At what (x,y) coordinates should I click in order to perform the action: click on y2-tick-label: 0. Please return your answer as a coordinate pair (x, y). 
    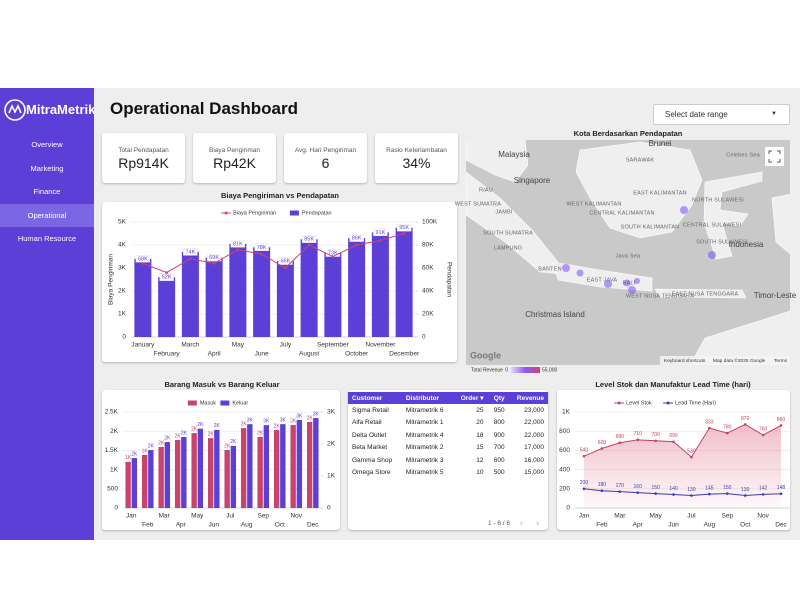
    Looking at the image, I should click on (329, 508).